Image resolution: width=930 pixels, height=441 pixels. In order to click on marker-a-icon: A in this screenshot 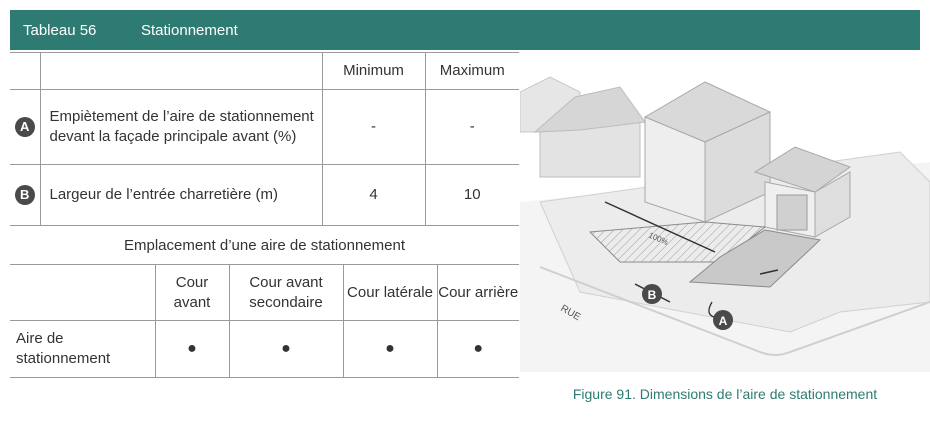, I will do `click(24, 127)`.